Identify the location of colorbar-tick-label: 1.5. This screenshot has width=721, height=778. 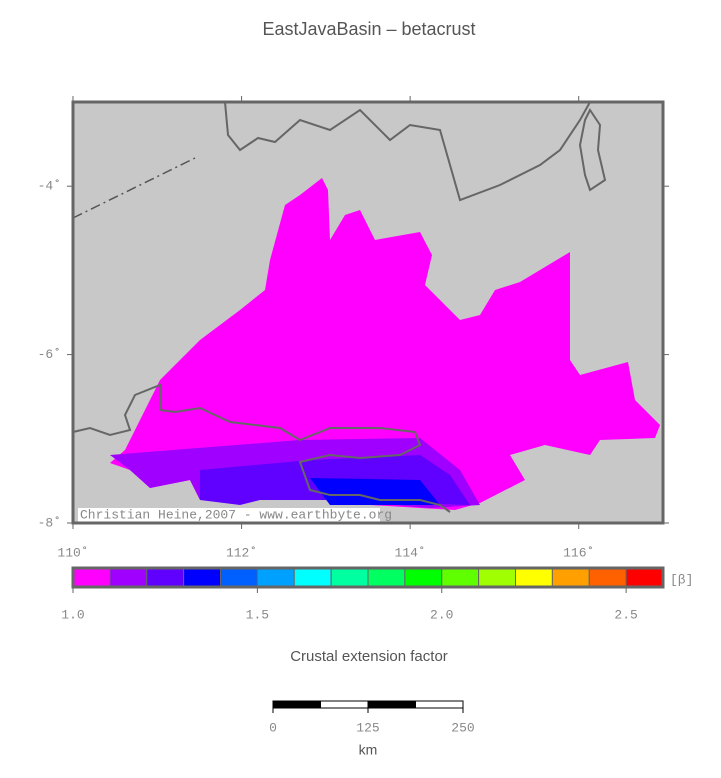
(257, 614).